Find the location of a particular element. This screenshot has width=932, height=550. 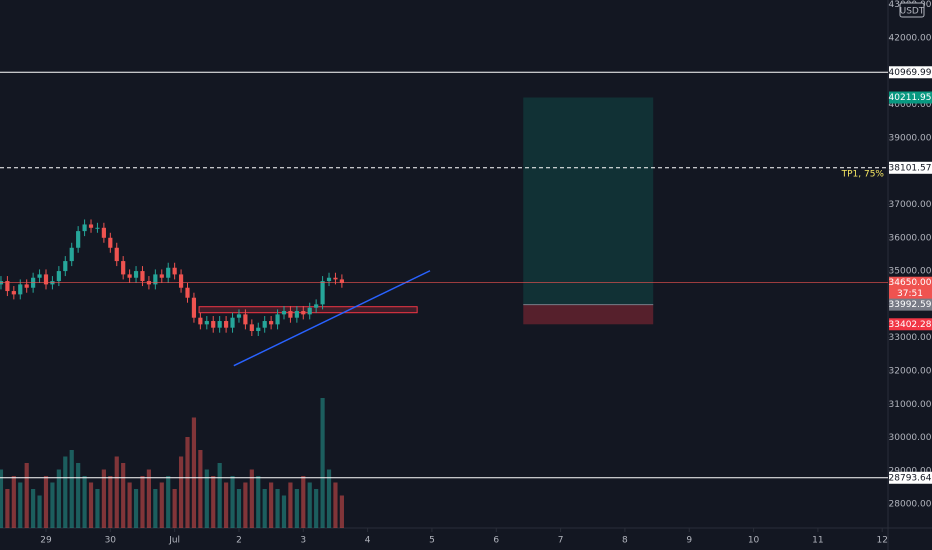

countdown: 37:51 is located at coordinates (910, 294).